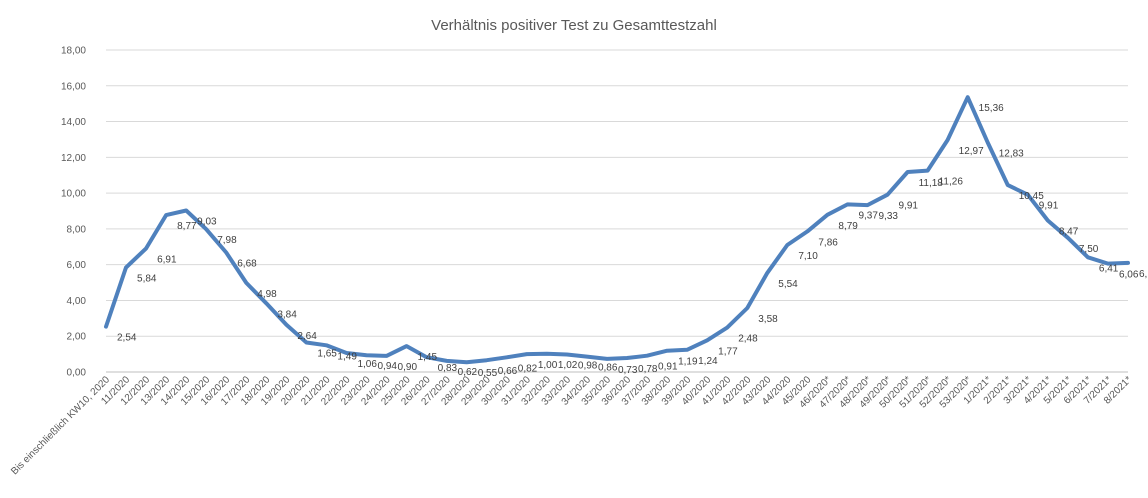 This screenshot has width=1148, height=498. What do you see at coordinates (1011, 153) in the screenshot?
I see `data-label: 12,83` at bounding box center [1011, 153].